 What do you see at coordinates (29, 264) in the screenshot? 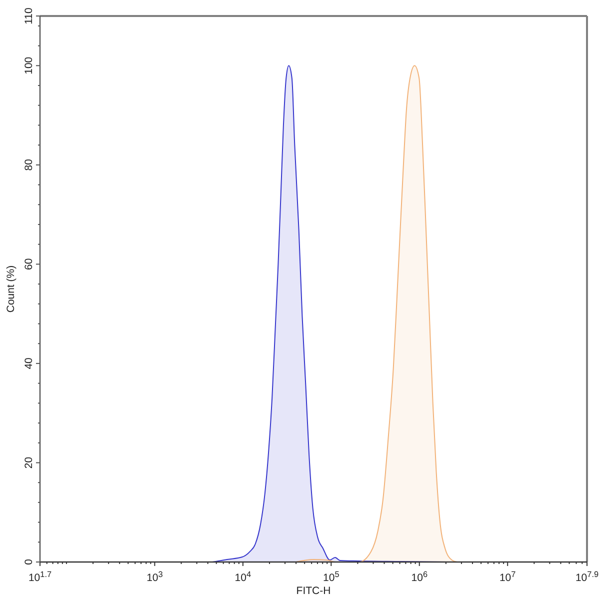
I see `y-tick-label: 60` at bounding box center [29, 264].